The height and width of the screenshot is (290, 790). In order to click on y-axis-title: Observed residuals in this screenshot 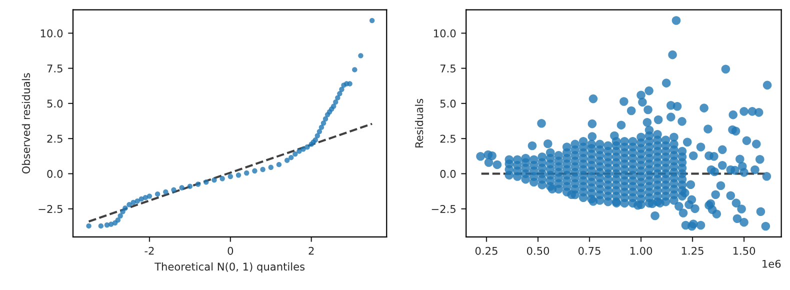, I will do `click(26, 123)`.